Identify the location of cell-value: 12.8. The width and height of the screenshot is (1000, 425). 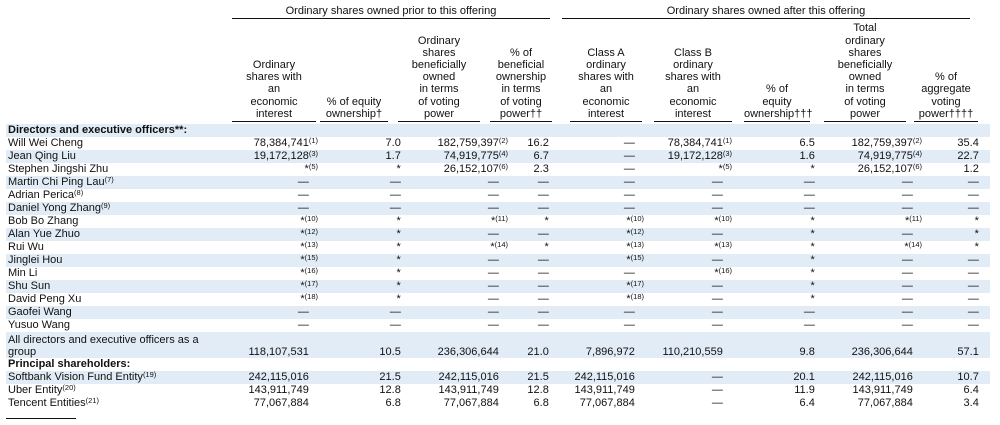
(390, 390).